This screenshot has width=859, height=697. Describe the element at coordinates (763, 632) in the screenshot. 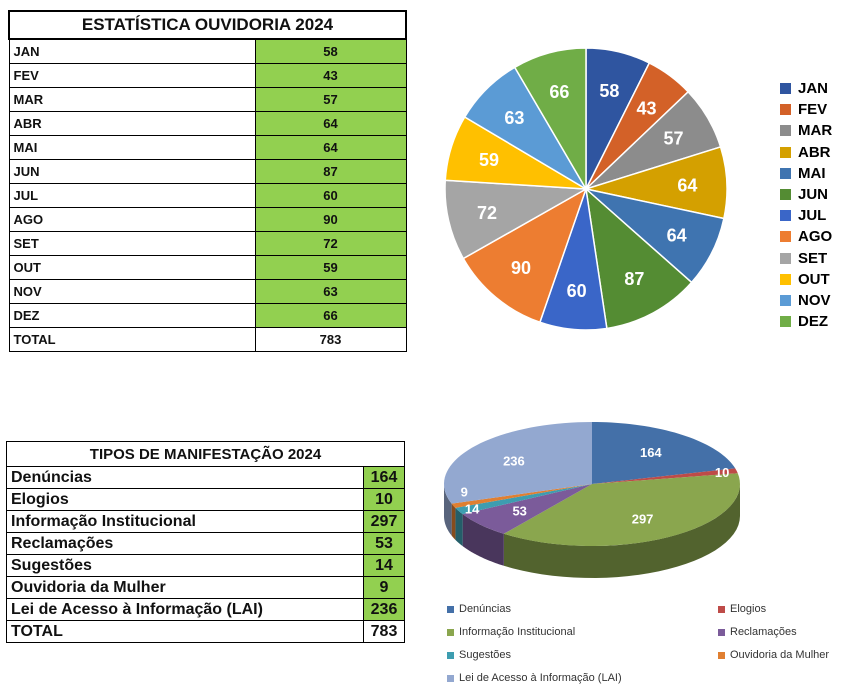

I see `legend-label: Reclamações` at that location.